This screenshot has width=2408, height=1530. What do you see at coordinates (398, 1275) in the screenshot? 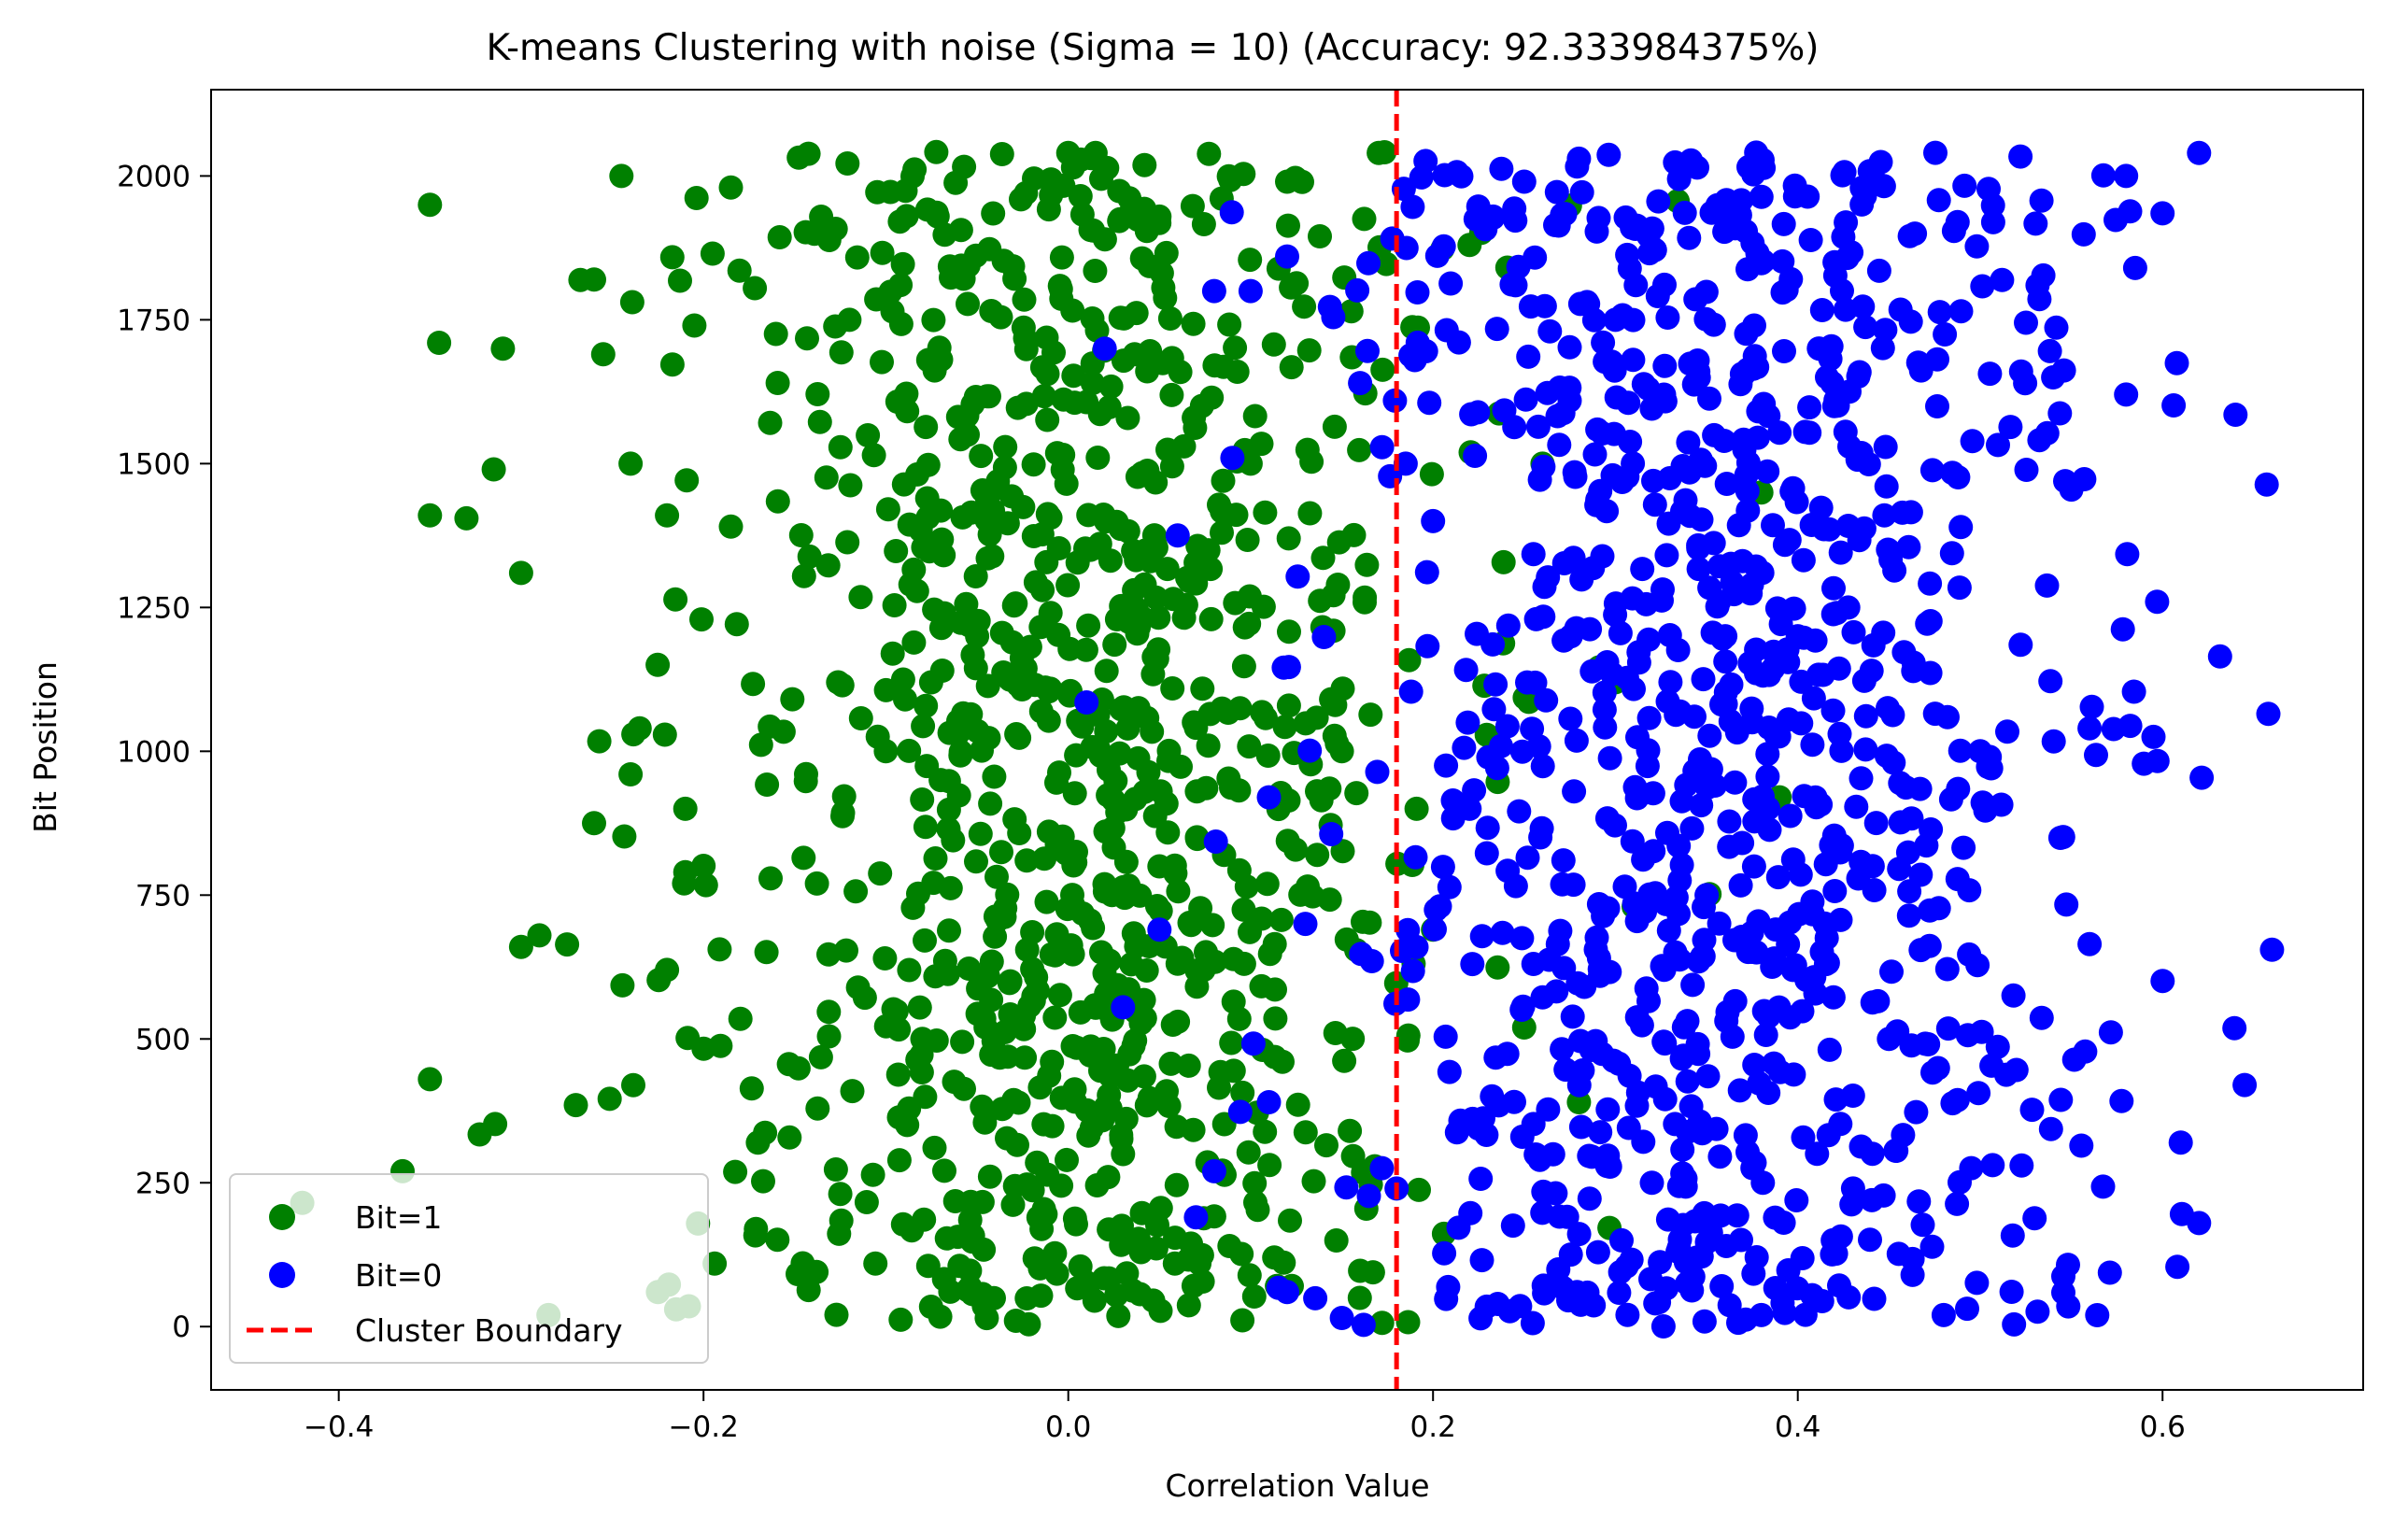
I see `legend-label-bit0: Bit=0` at bounding box center [398, 1275].